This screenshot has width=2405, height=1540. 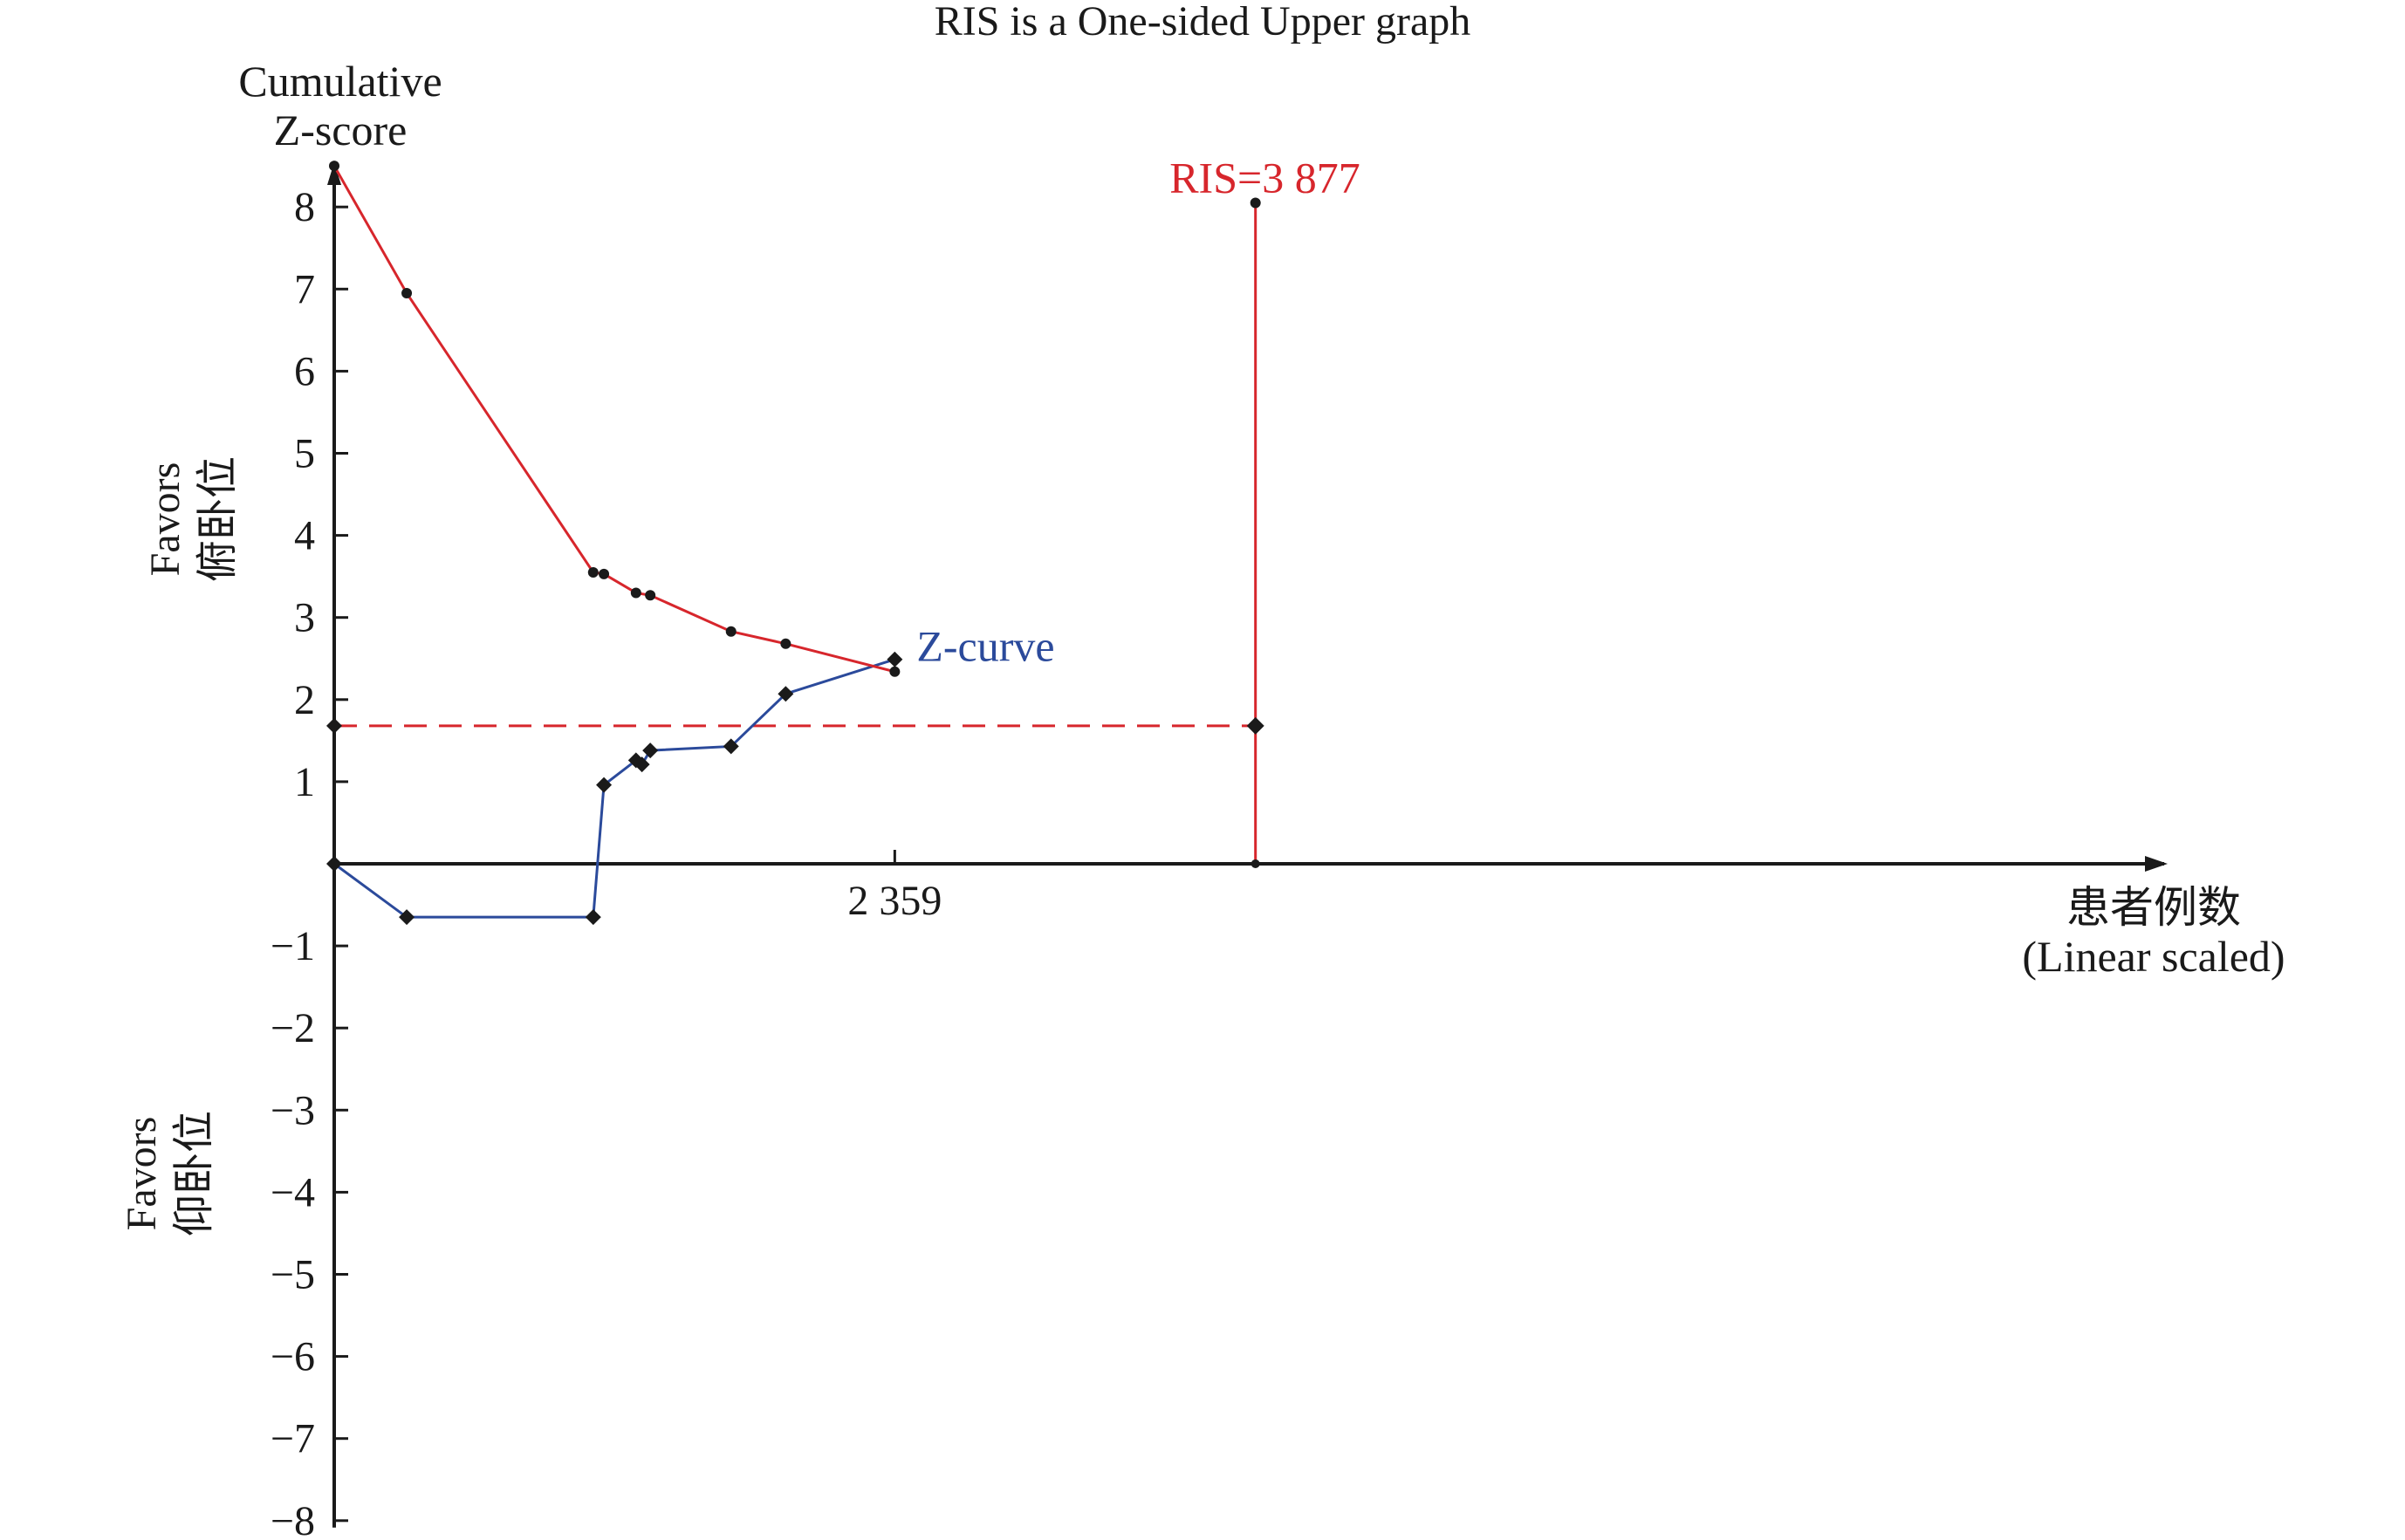 What do you see at coordinates (293, 1357) in the screenshot?
I see `y-tick-label: −6` at bounding box center [293, 1357].